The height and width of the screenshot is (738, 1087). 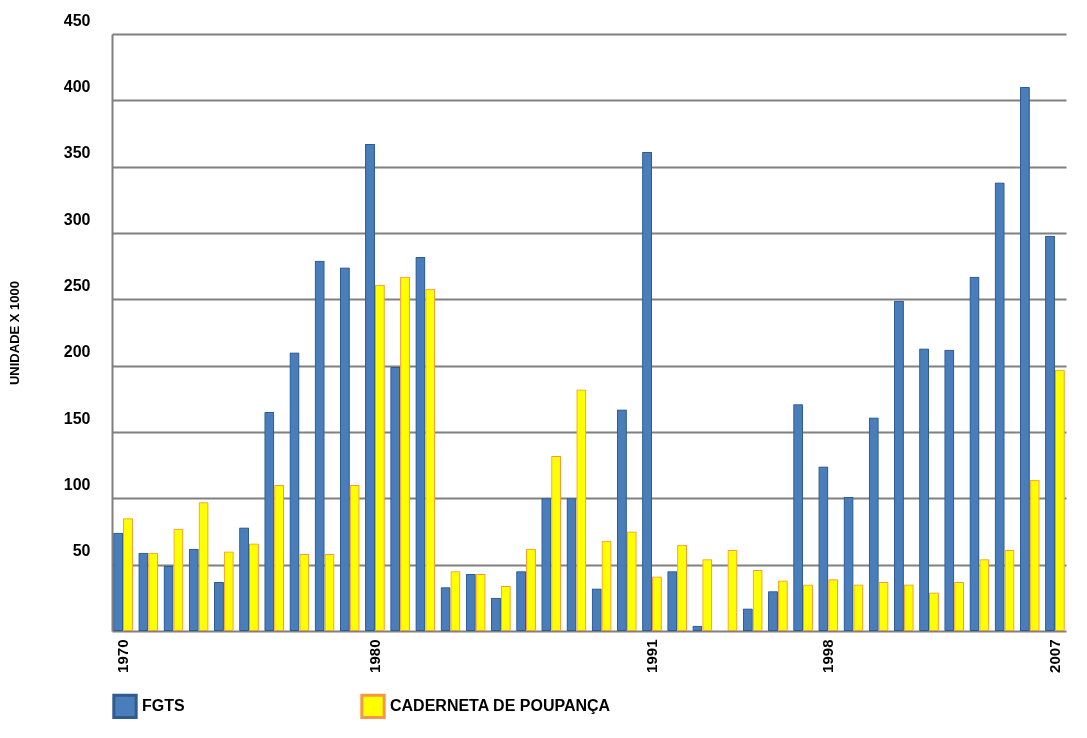 I want to click on y-tick-label: 400, so click(x=77, y=86).